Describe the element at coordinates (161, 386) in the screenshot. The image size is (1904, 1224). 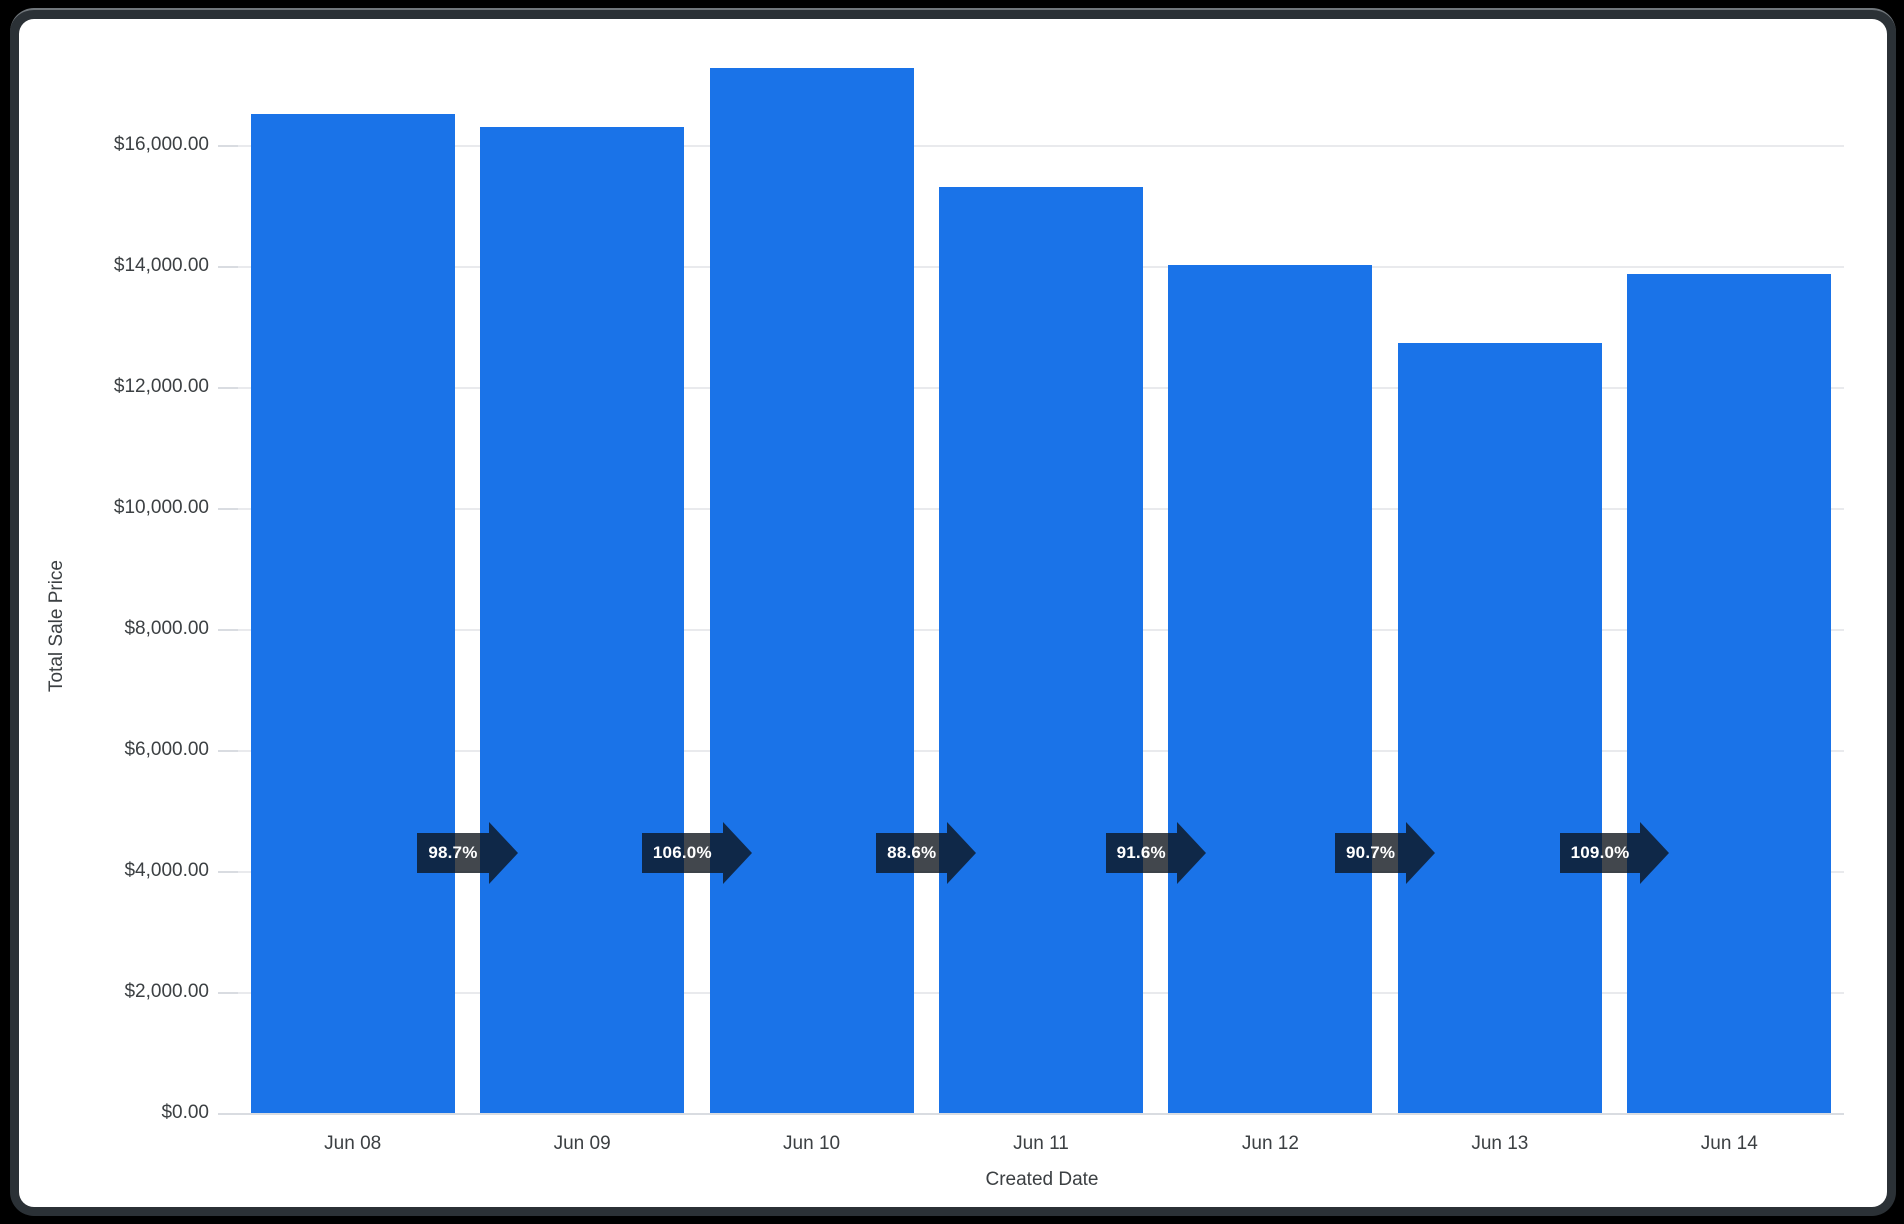
I see `y-axis-label: $12,000.00` at that location.